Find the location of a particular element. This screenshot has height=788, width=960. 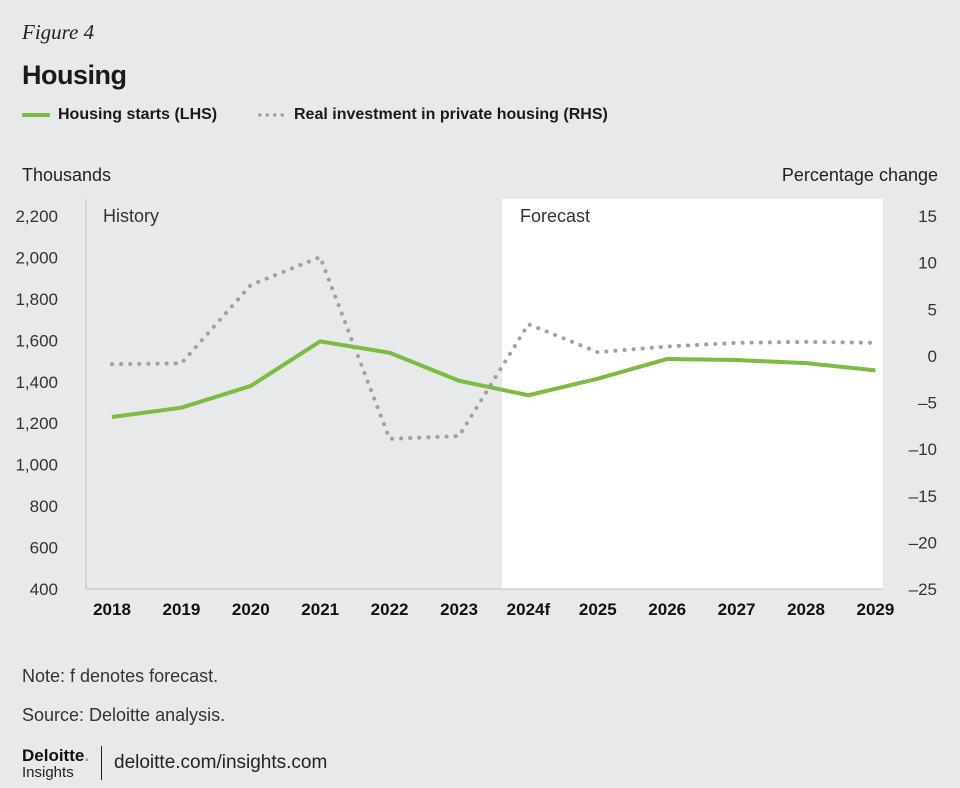

brand-divider is located at coordinates (101, 763).